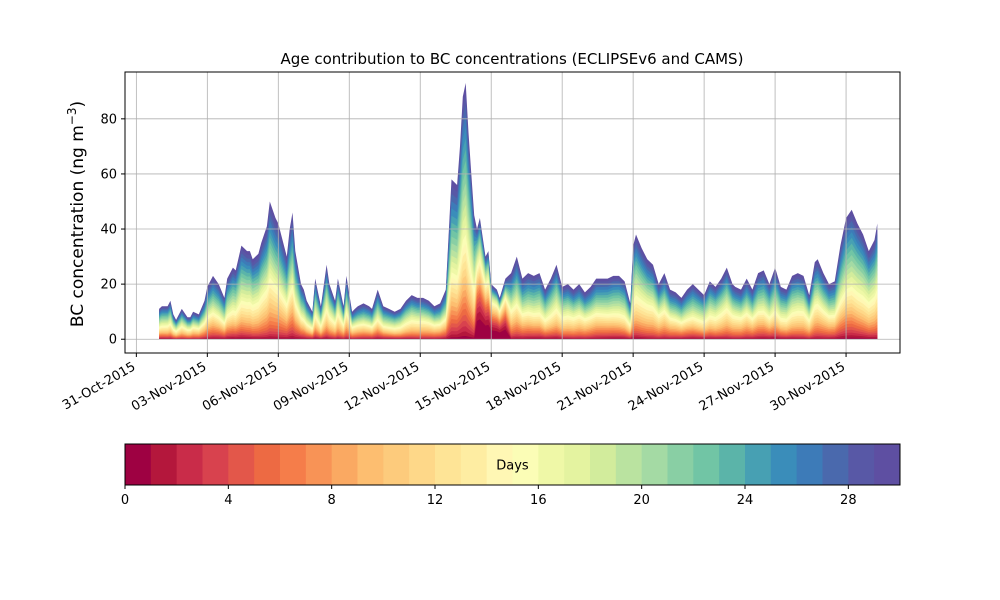 This screenshot has width=1000, height=600. What do you see at coordinates (538, 500) in the screenshot?
I see `colorbar-tick-label: 16` at bounding box center [538, 500].